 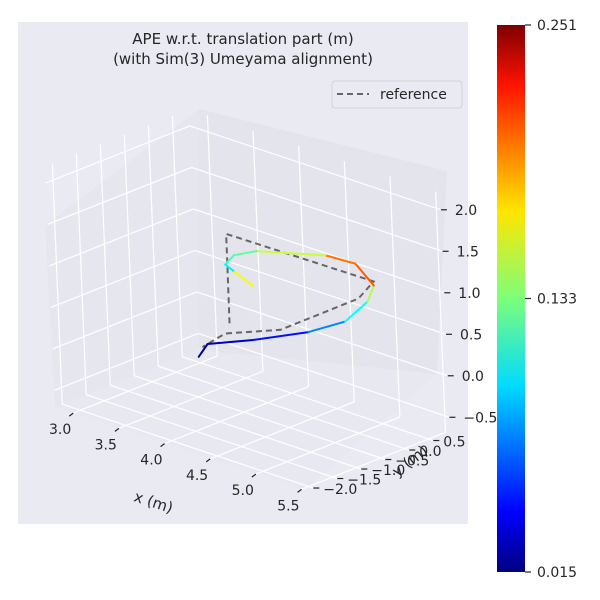 I want to click on colorbar: 0.015 0.133 0.251, so click(x=537, y=299).